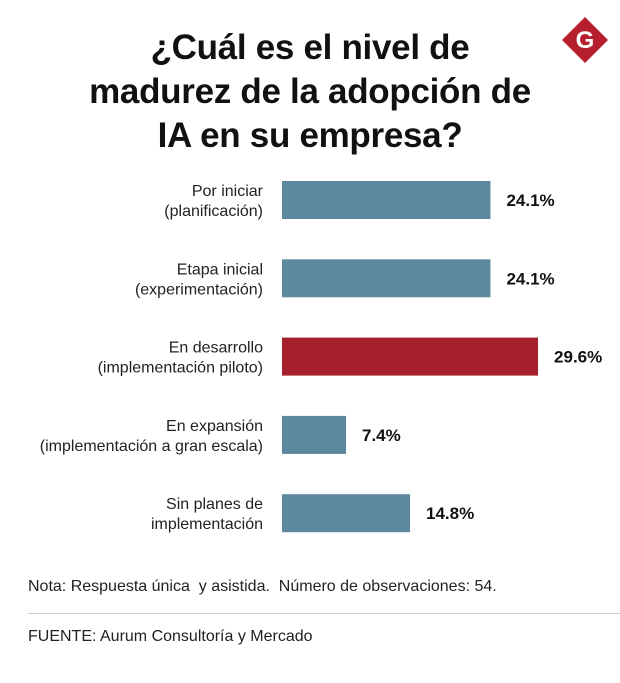 The width and height of the screenshot is (620, 683). I want to click on category-label-2-line-2: (experimentación), so click(199, 289).